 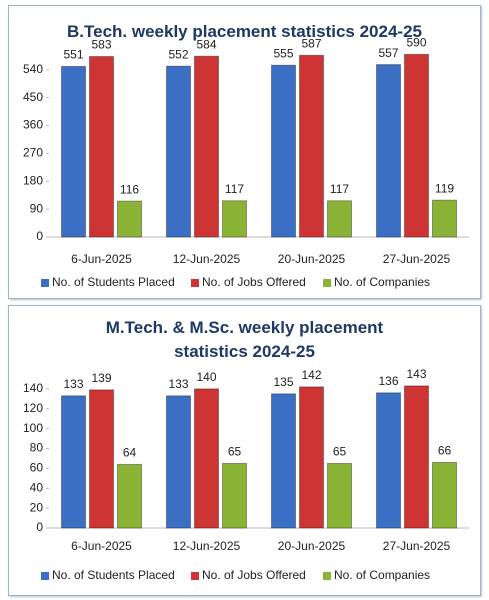 What do you see at coordinates (416, 374) in the screenshot?
I see `data-label: 143` at bounding box center [416, 374].